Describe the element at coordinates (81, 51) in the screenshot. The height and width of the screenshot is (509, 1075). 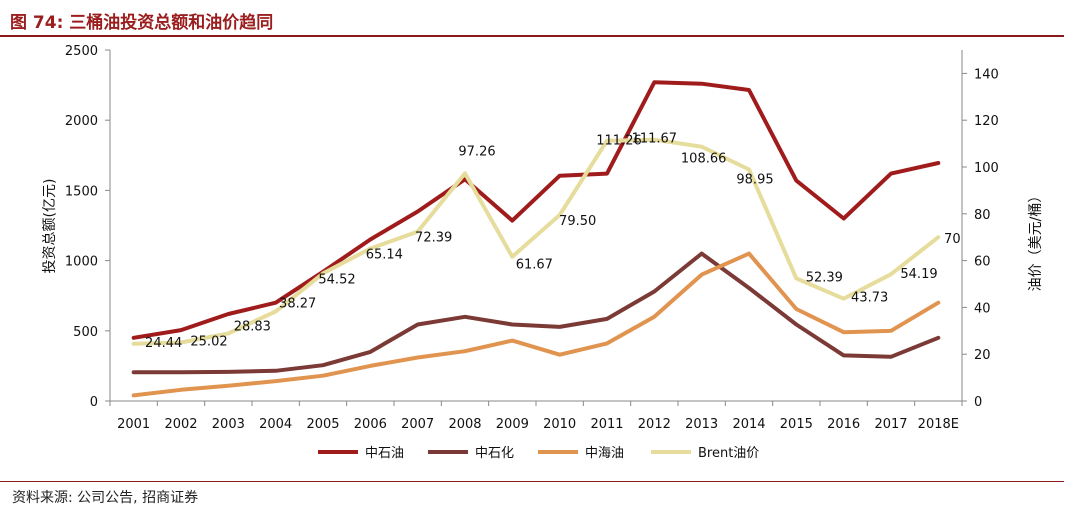
I see `left-y-tick-label: 2500` at that location.